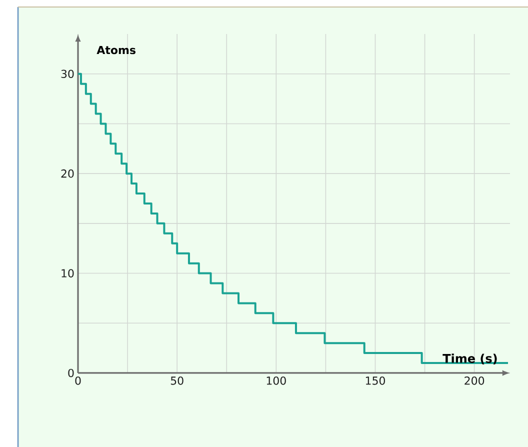 The width and height of the screenshot is (528, 447). What do you see at coordinates (116, 50) in the screenshot?
I see `y-axis-title: Atoms` at bounding box center [116, 50].